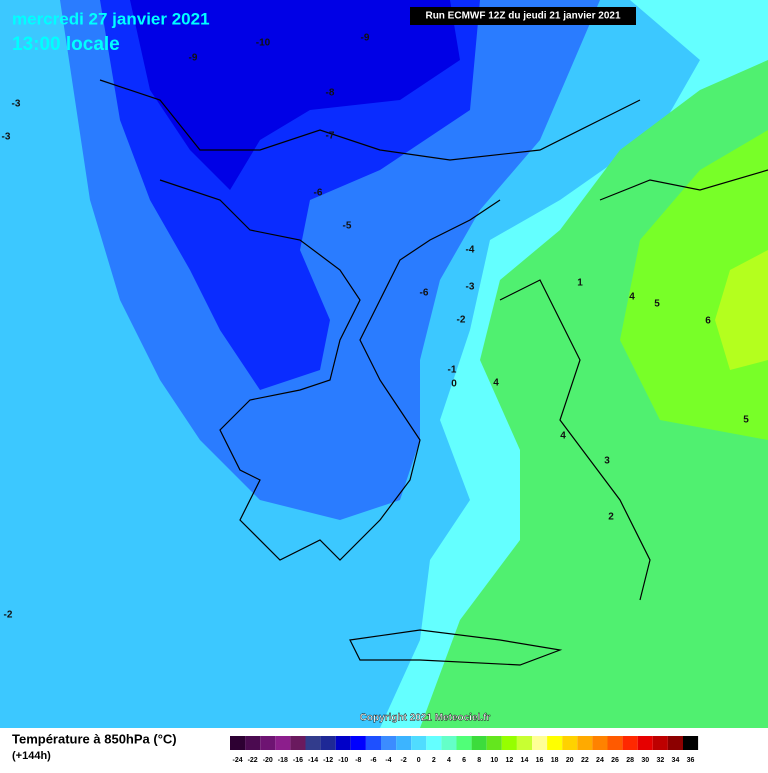  What do you see at coordinates (330, 136) in the screenshot?
I see `contour-label: -7` at bounding box center [330, 136].